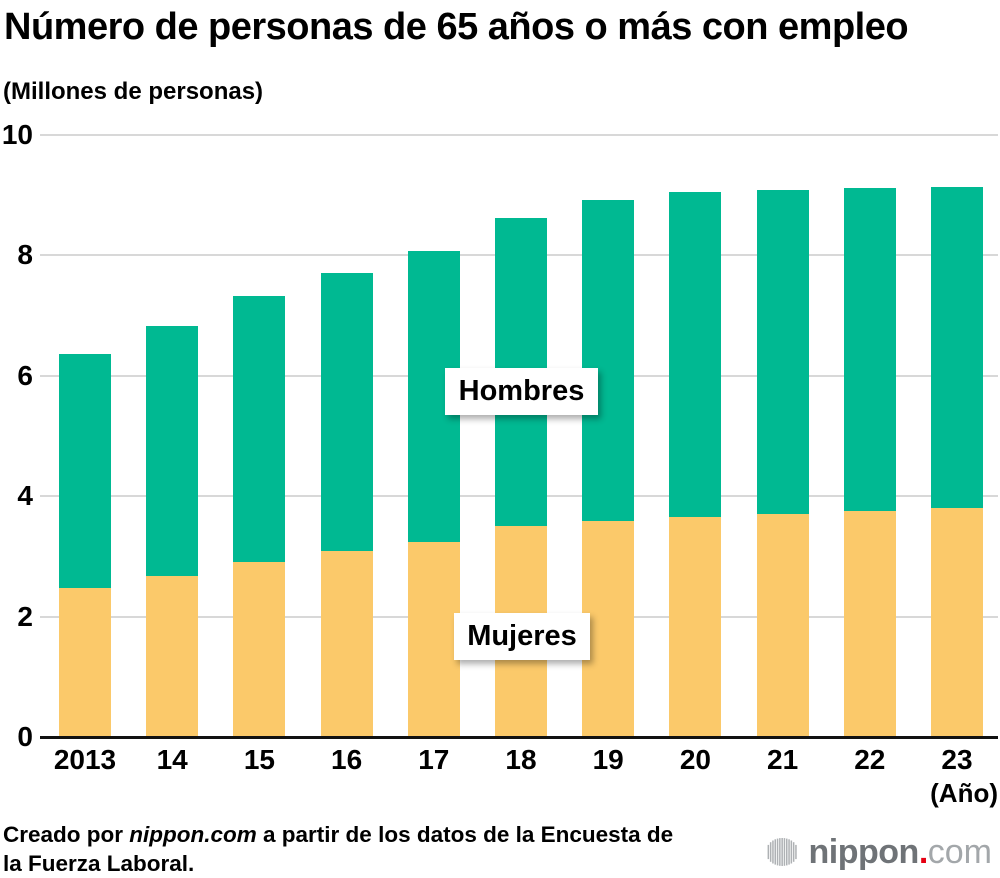 The image size is (1000, 878). What do you see at coordinates (521, 759) in the screenshot?
I see `x-tick-label-18: 18` at bounding box center [521, 759].